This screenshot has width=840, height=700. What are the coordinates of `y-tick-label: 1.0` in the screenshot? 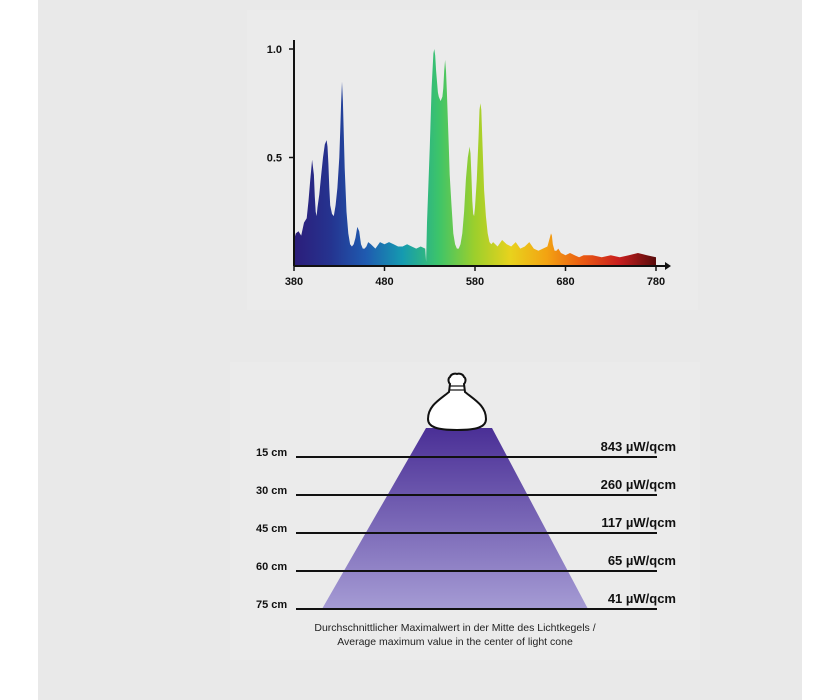 It's located at (274, 50).